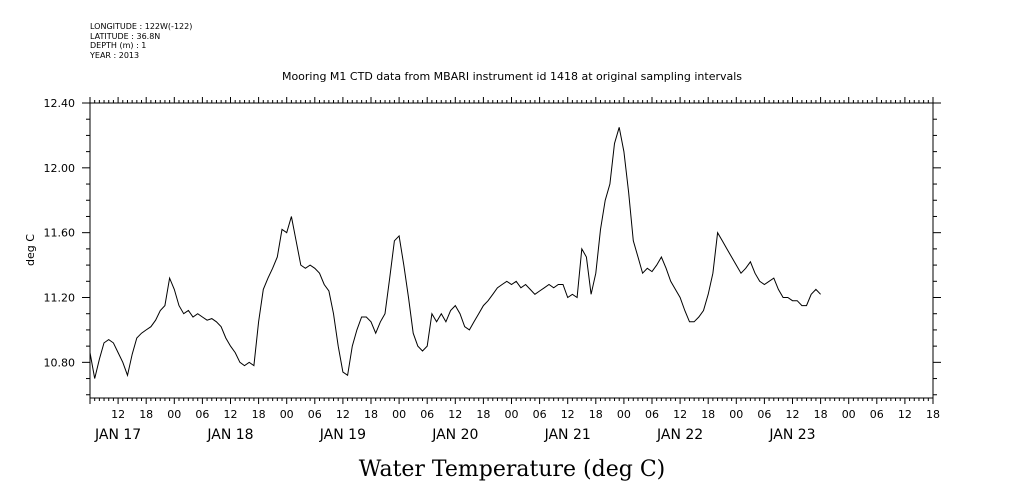  Describe the element at coordinates (342, 435) in the screenshot. I see `x-day-label: JAN 19` at that location.